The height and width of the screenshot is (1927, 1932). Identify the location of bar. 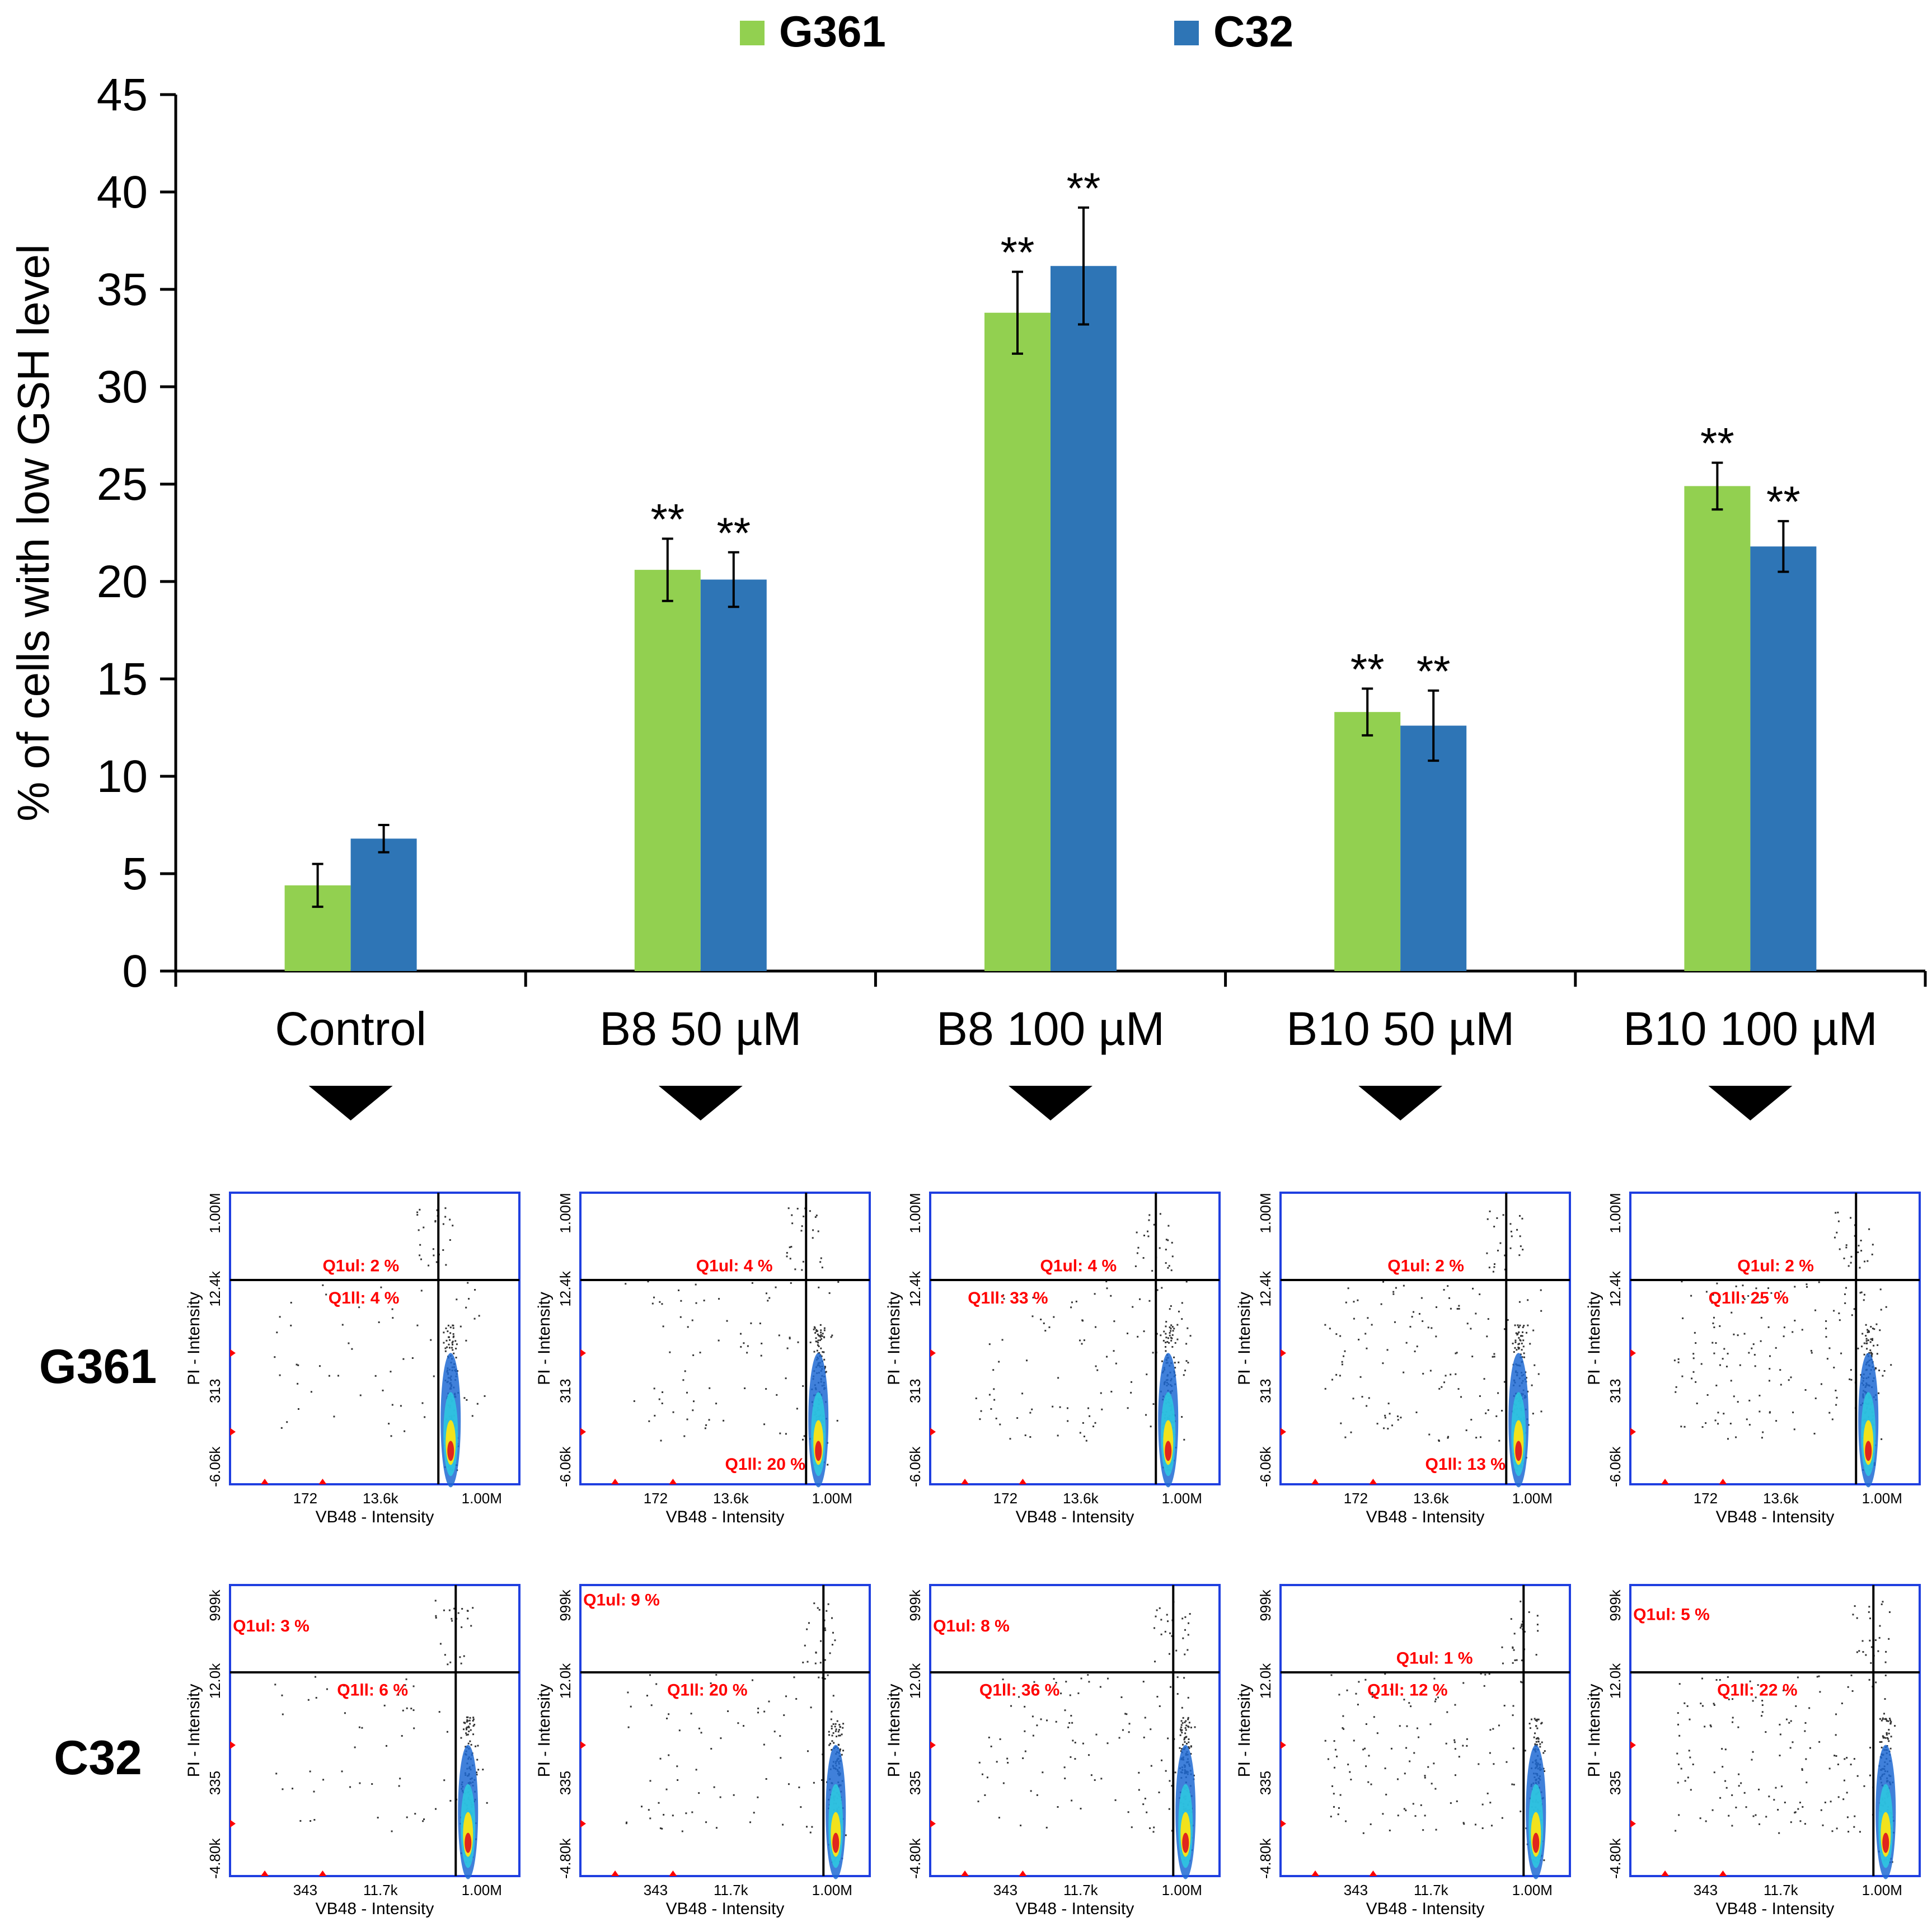
(383, 904).